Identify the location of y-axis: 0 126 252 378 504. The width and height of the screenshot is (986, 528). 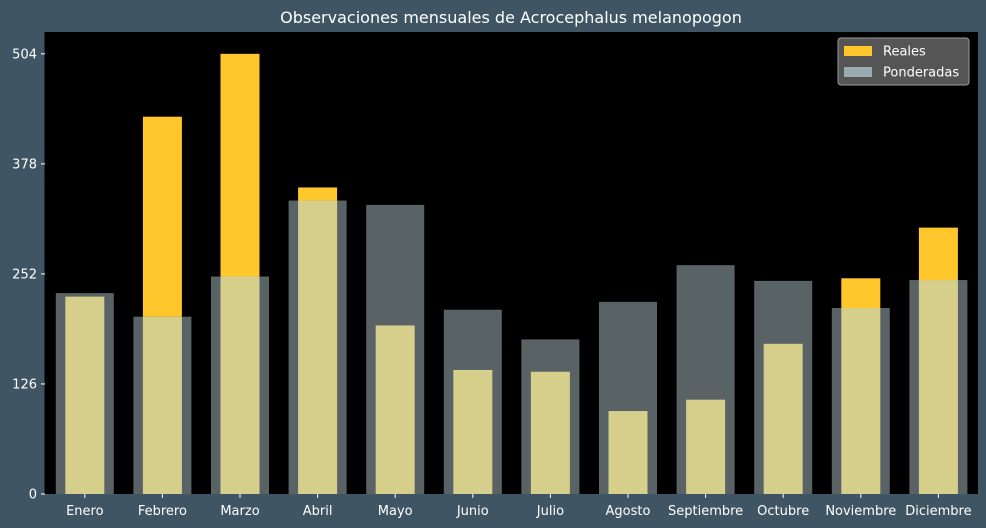
(29, 267).